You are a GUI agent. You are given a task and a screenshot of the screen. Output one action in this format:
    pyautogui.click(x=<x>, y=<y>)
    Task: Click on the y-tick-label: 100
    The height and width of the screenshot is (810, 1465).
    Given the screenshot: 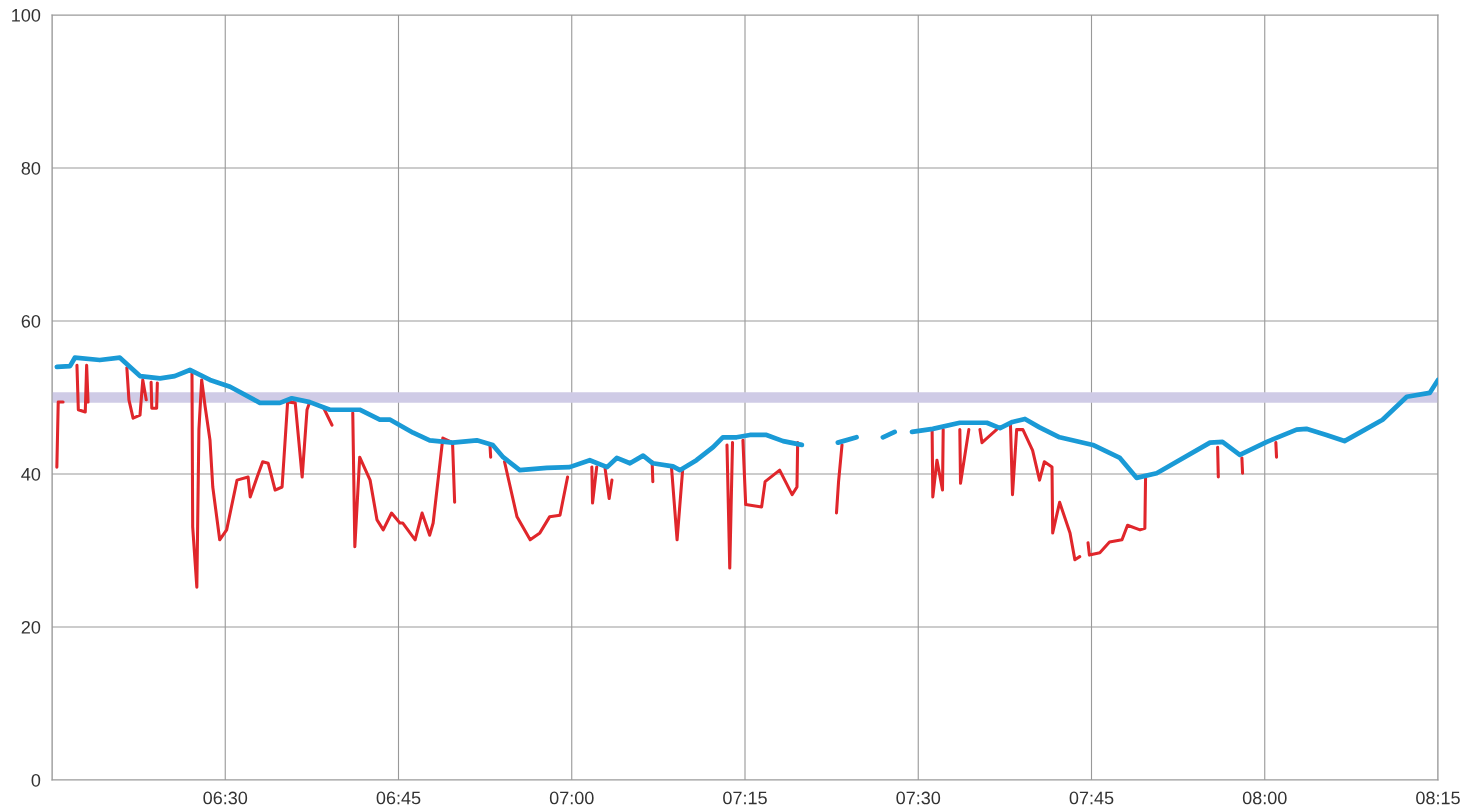 What is the action you would take?
    pyautogui.click(x=26, y=15)
    